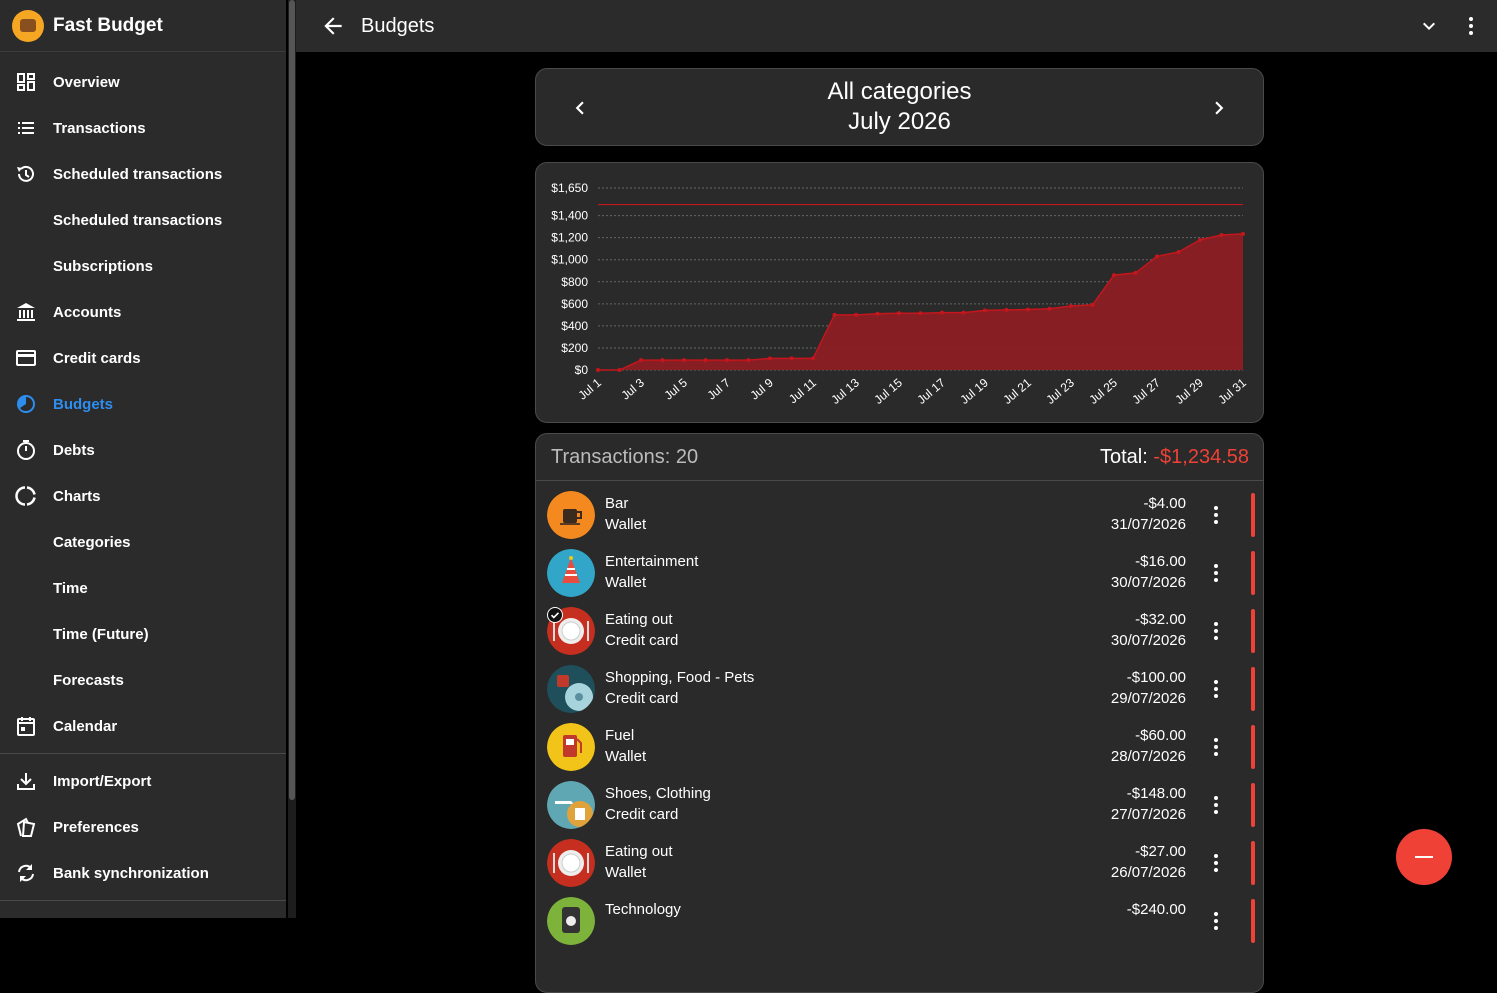 This screenshot has height=993, width=1497. What do you see at coordinates (143, 312) in the screenshot?
I see `sidebar-item-accounts: Accounts` at bounding box center [143, 312].